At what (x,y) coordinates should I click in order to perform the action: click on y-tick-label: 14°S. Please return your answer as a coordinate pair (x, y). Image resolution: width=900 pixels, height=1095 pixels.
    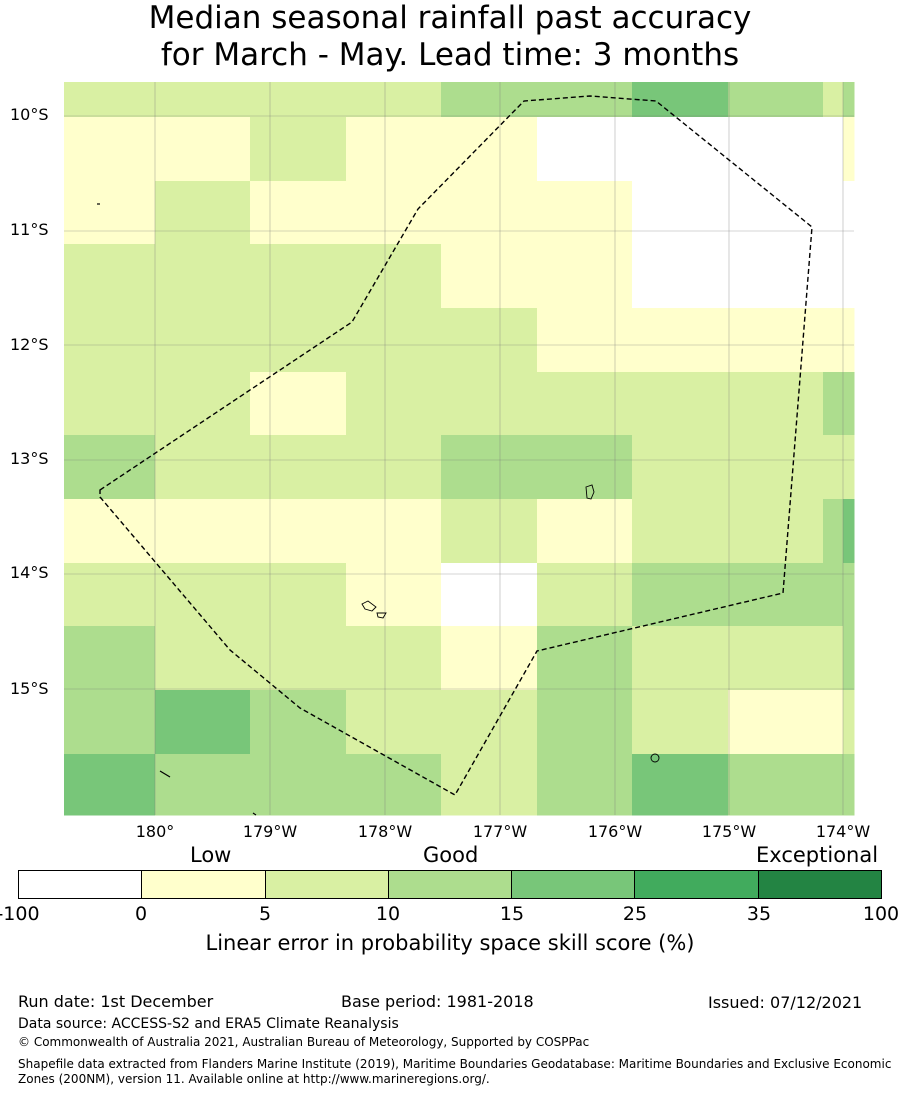
    Looking at the image, I should click on (29, 572).